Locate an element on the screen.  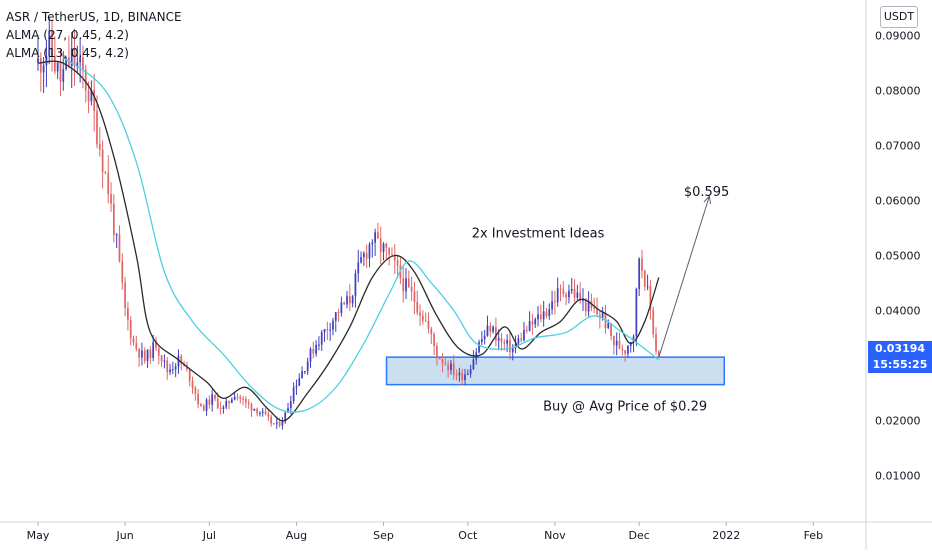
indicator-alma-13: ALMA (13, 0.45, 4.2) is located at coordinates (67, 53).